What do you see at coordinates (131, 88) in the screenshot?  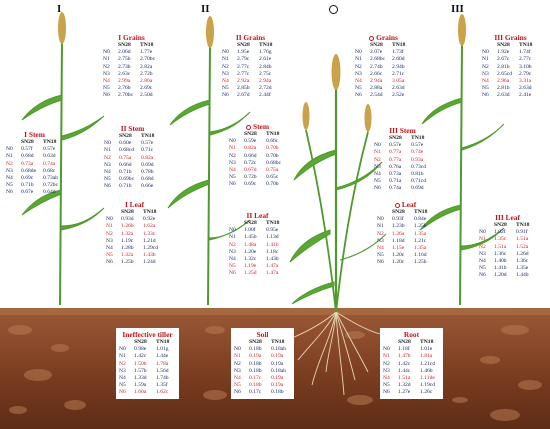 I see `data-row: N5 2.76b 2.69c` at bounding box center [131, 88].